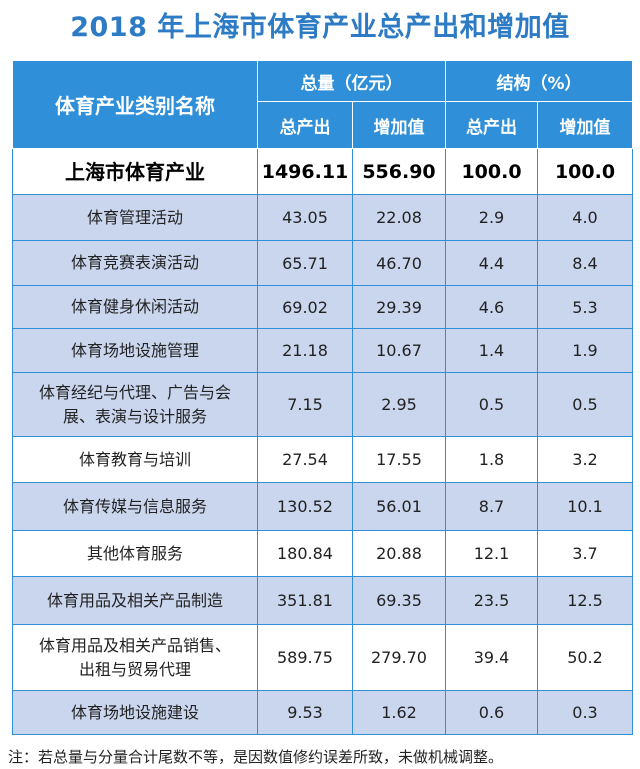 Image resolution: width=640 pixels, height=769 pixels. Describe the element at coordinates (135, 506) in the screenshot. I see `row-name: 体育传媒与信息服务` at that location.